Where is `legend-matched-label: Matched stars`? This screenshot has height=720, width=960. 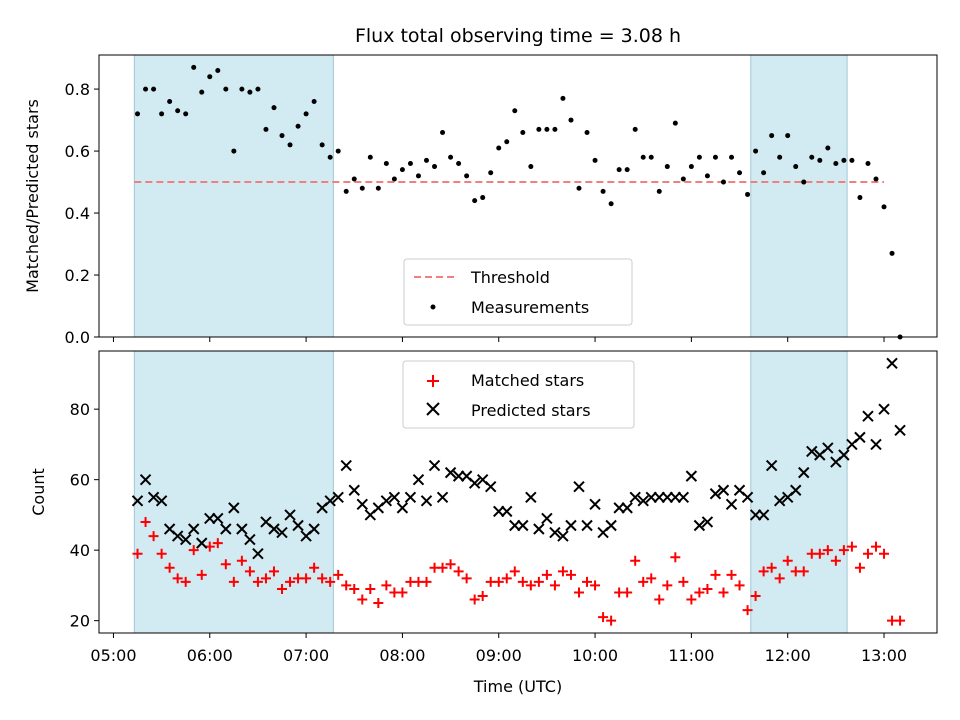 legend-matched-label: Matched stars is located at coordinates (527, 380).